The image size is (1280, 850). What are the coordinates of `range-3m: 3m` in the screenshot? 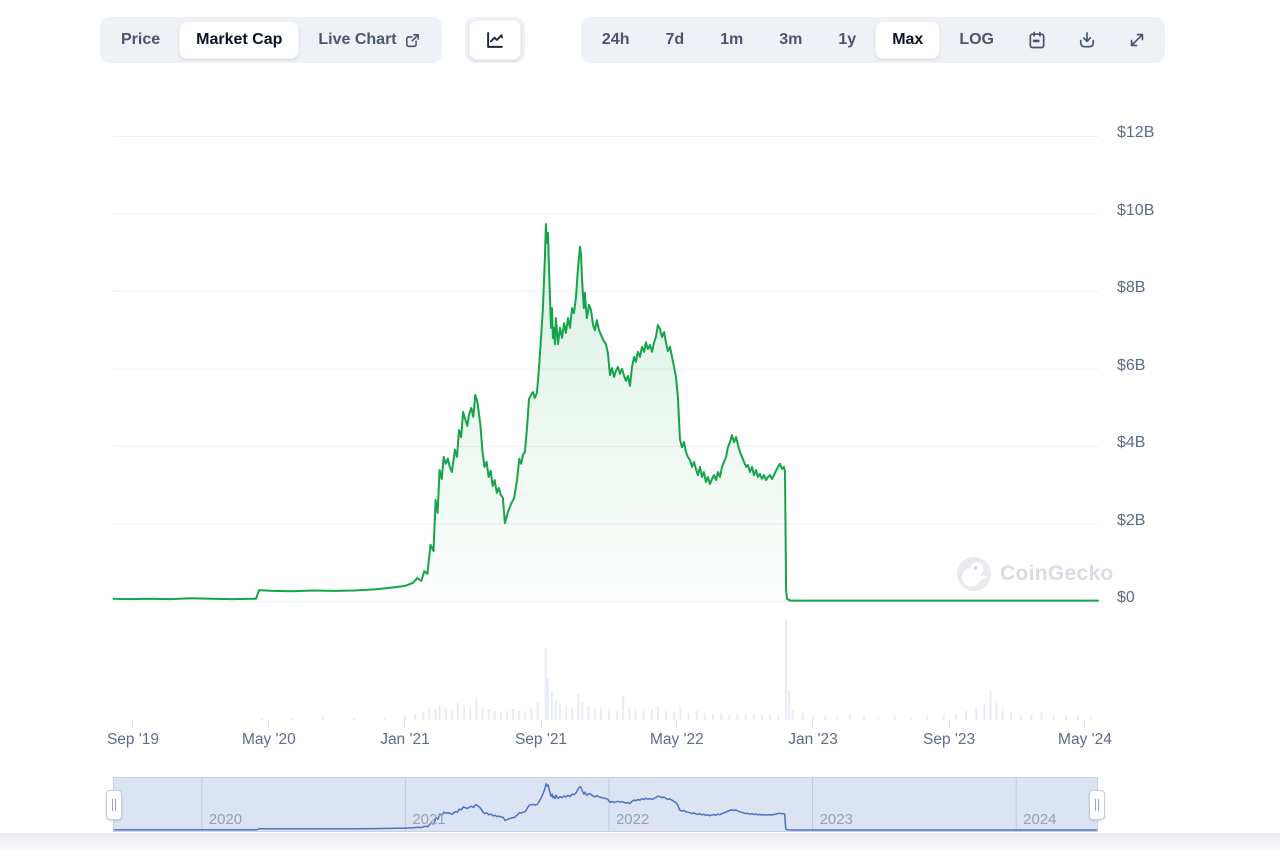 It's located at (790, 40).